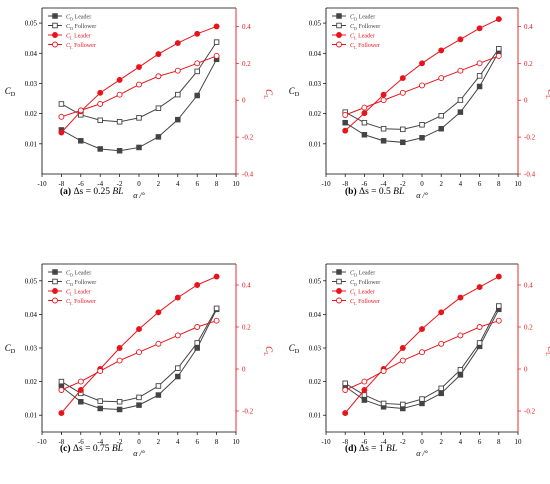 This screenshot has height=484, width=550. I want to click on x-tick-label: 0, so click(139, 184).